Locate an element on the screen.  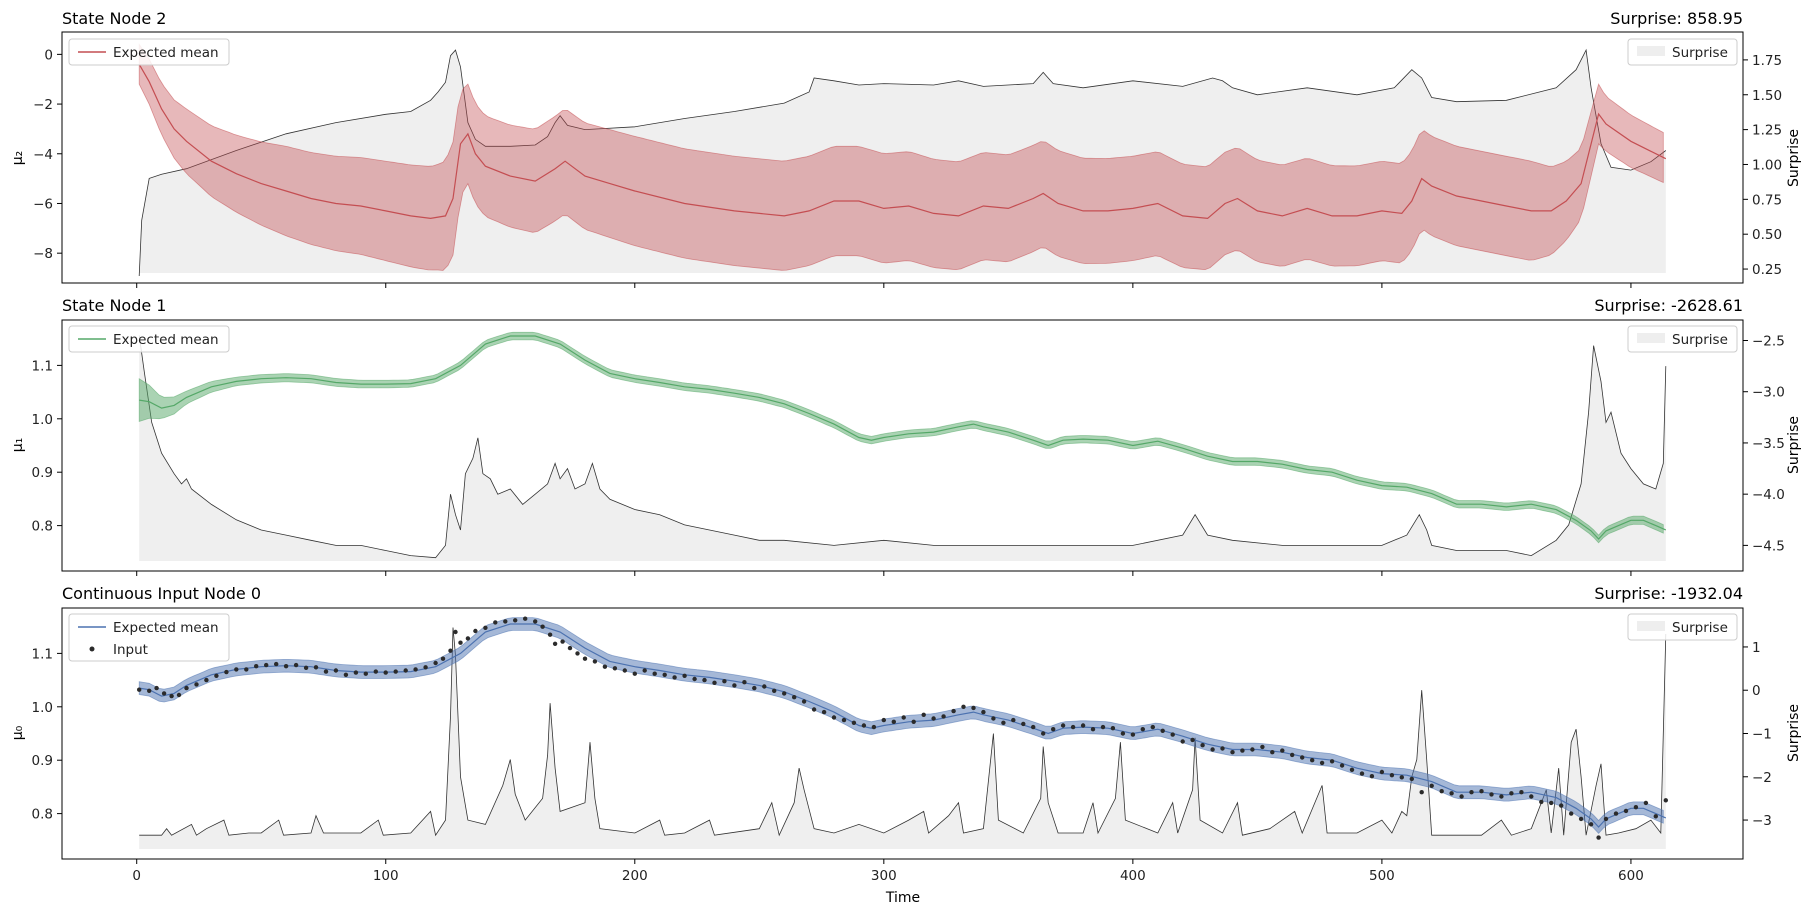
y2-tick-label: −1 is located at coordinates (1762, 735).